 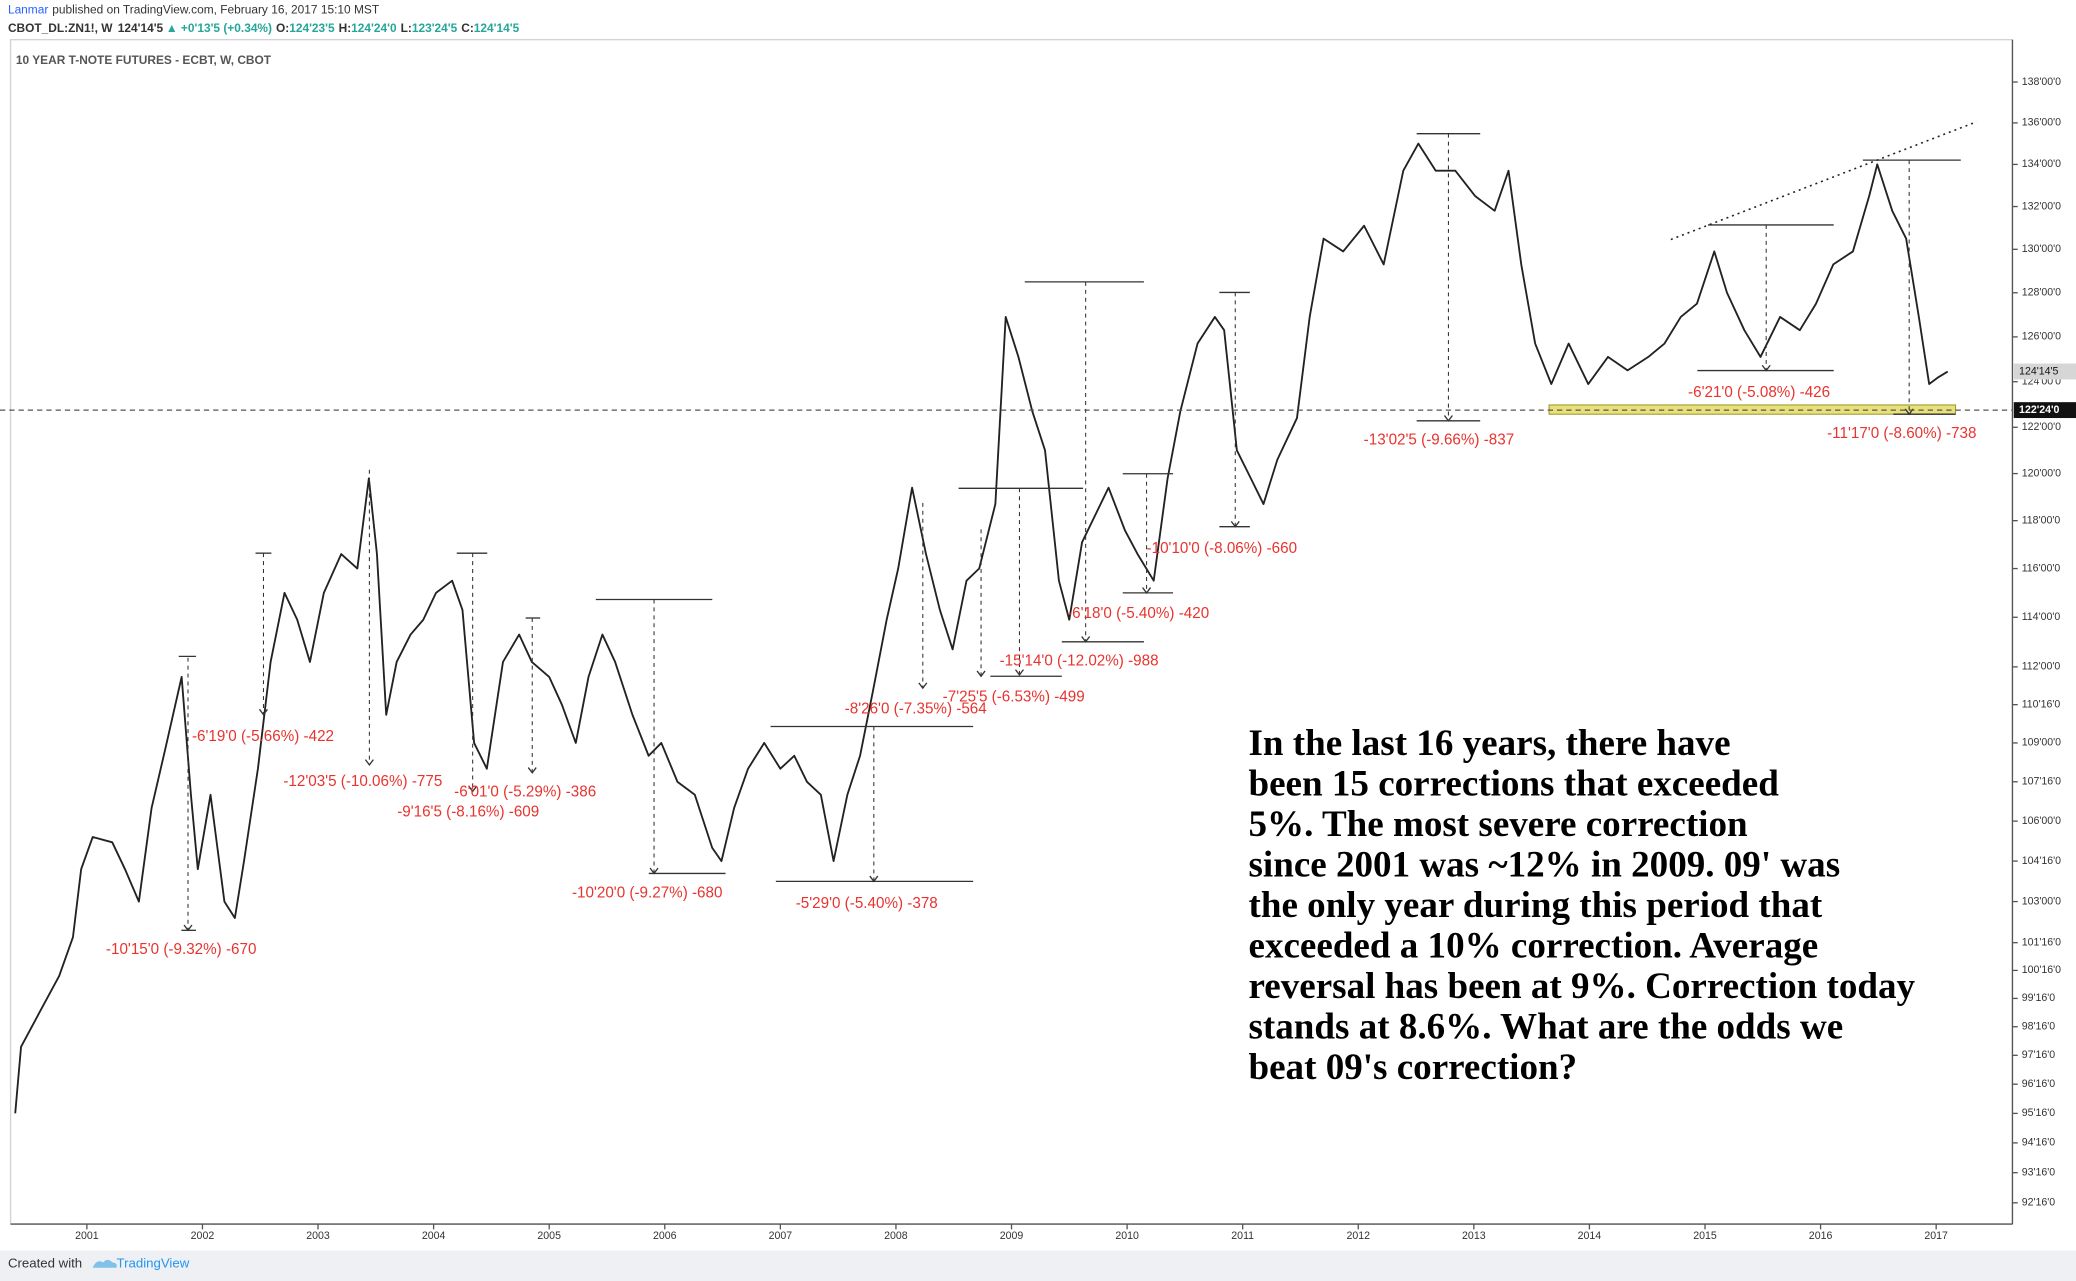 I want to click on trend-line, so click(x=1823, y=181).